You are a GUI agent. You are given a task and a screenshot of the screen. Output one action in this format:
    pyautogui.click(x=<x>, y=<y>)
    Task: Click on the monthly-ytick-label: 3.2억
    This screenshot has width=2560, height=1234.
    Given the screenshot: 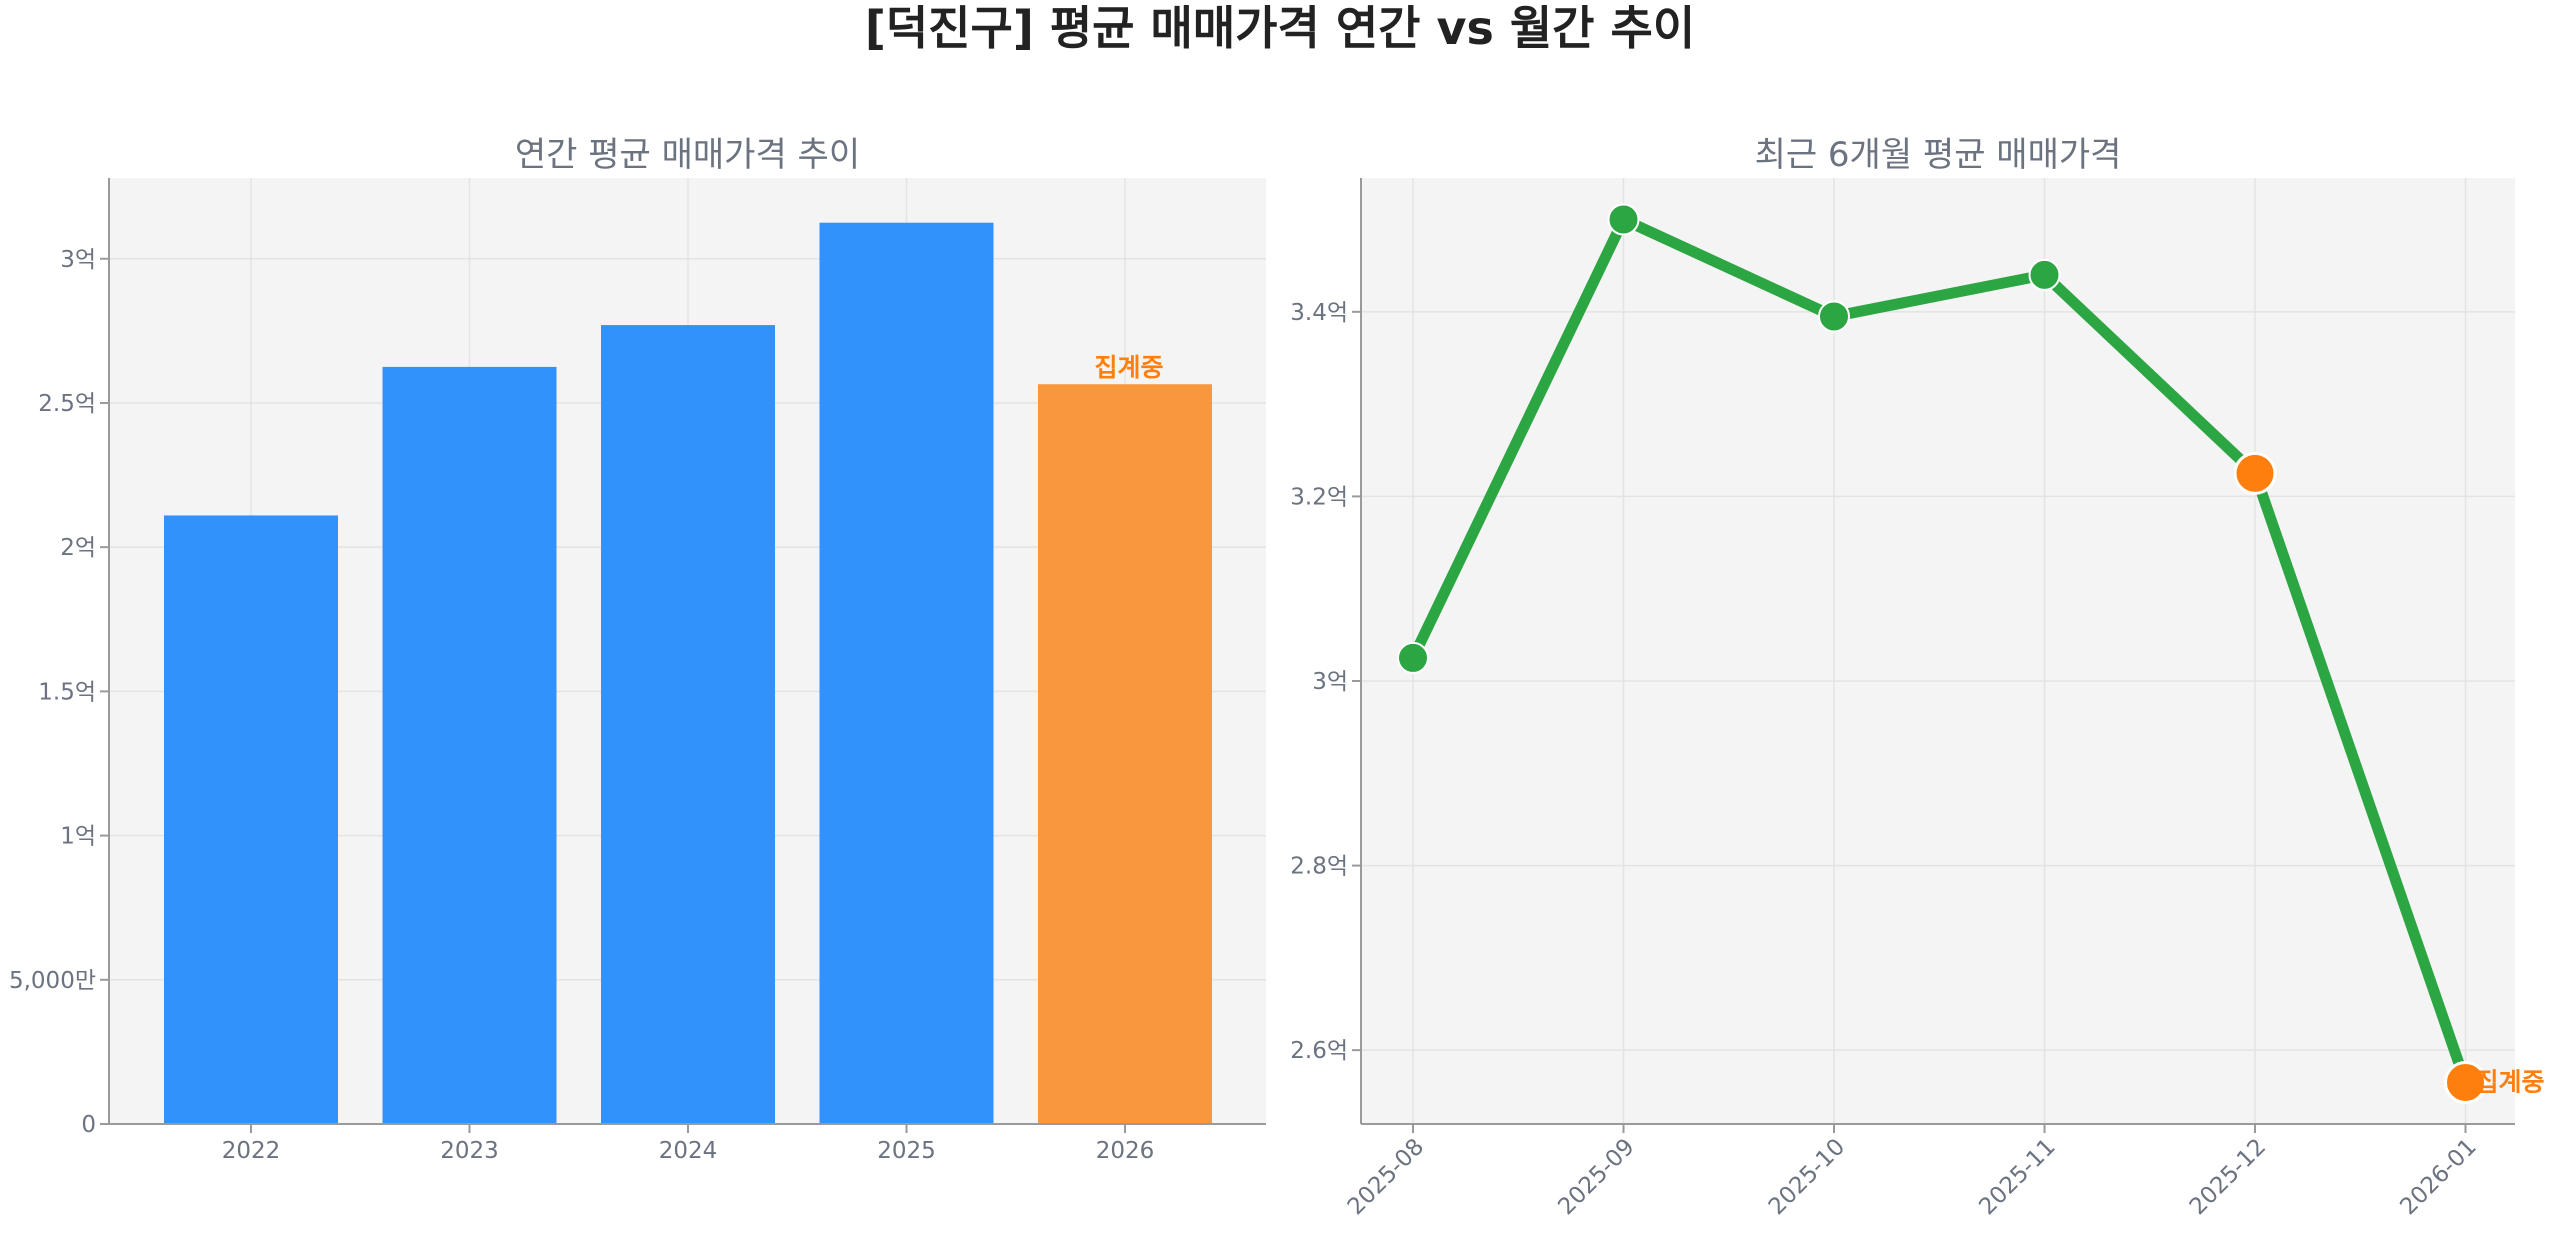 What is the action you would take?
    pyautogui.click(x=1319, y=497)
    